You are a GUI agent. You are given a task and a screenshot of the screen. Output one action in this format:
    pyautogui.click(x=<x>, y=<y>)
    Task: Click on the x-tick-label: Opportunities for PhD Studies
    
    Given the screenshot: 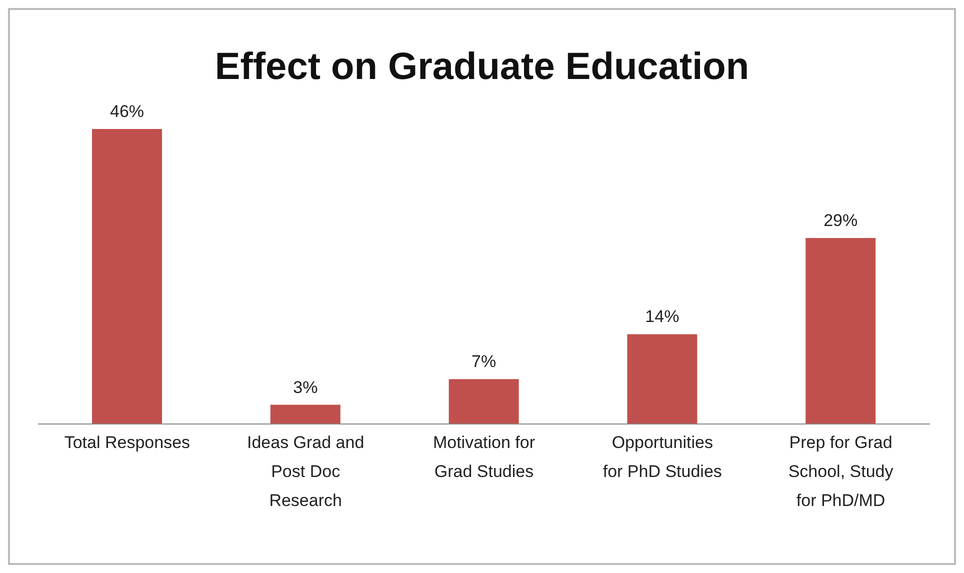 What is the action you would take?
    pyautogui.click(x=662, y=457)
    